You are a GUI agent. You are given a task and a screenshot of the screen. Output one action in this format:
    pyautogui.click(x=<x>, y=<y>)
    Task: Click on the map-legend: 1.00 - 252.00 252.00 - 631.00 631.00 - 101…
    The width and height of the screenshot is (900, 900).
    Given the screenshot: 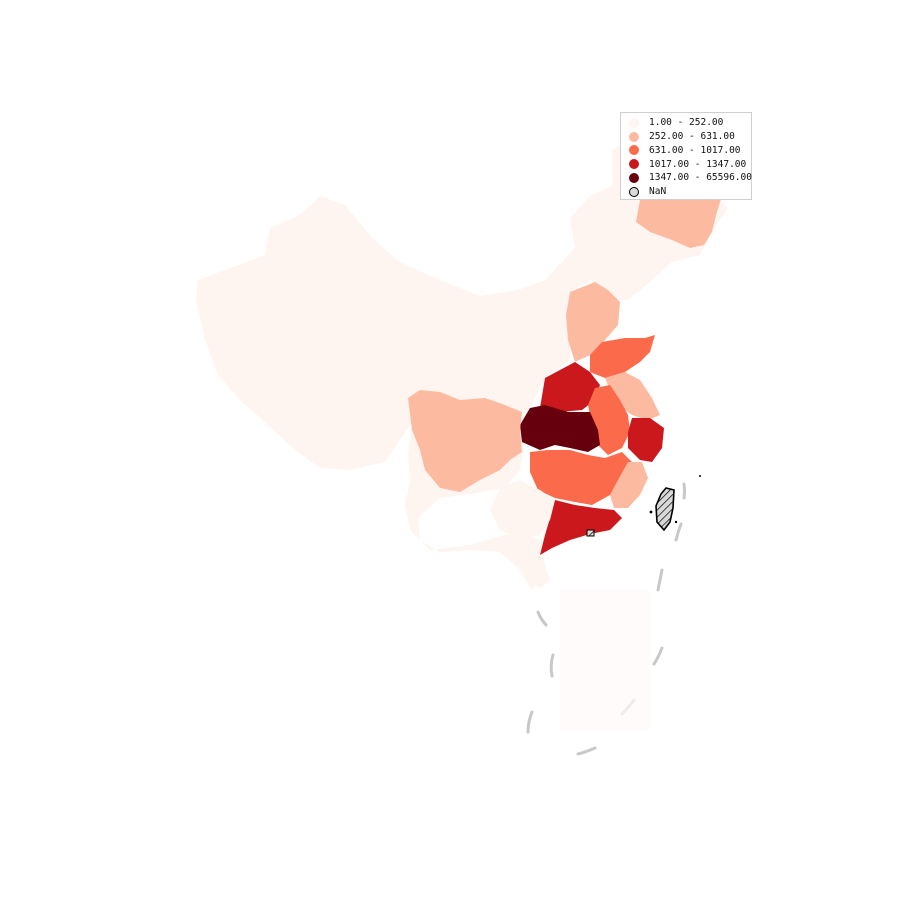 What is the action you would take?
    pyautogui.click(x=686, y=156)
    